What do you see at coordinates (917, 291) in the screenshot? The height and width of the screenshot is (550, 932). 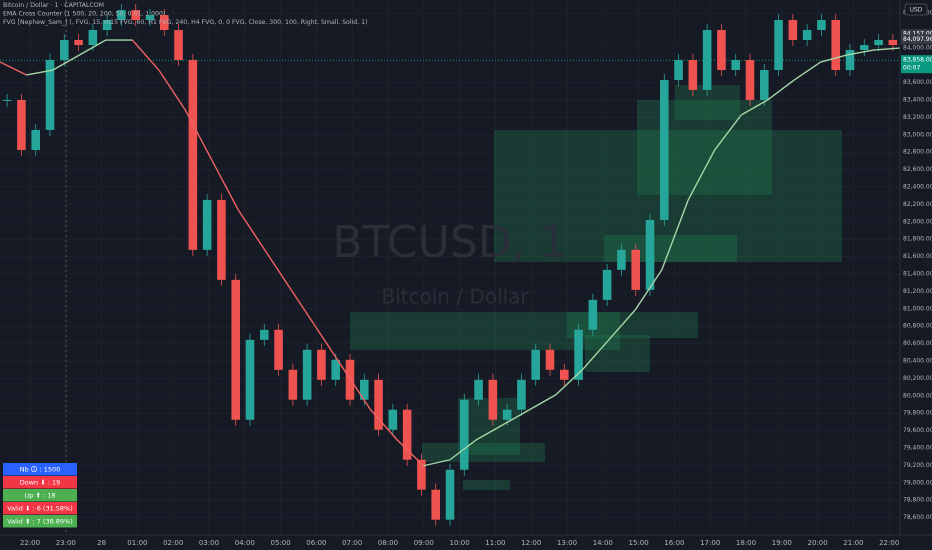 I see `y-tick-label: 81,200.00` at bounding box center [917, 291].